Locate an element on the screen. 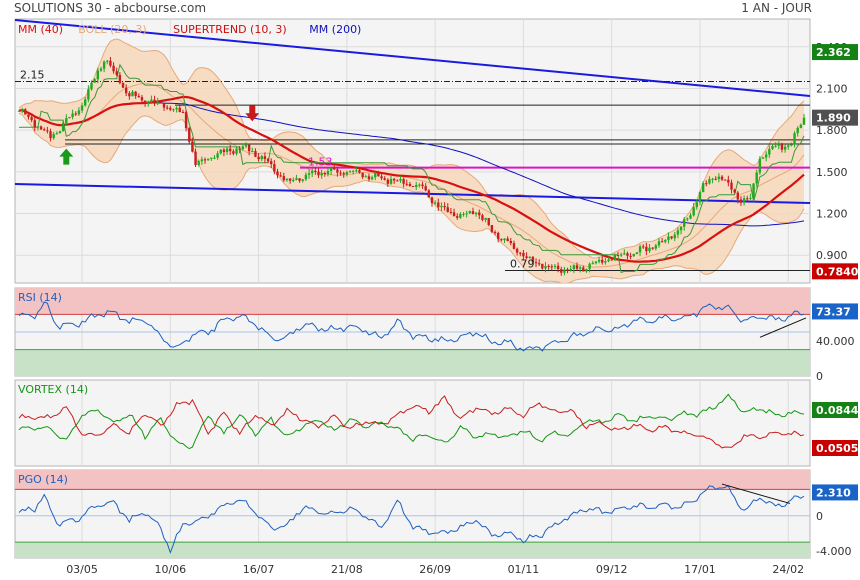 This screenshot has width=860, height=580. trend-line-upper is located at coordinates (412, 58).